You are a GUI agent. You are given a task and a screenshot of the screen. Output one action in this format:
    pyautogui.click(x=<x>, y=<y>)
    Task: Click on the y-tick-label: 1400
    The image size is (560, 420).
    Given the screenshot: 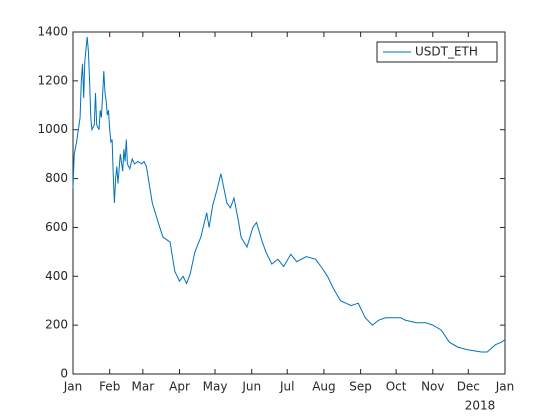 What is the action you would take?
    pyautogui.click(x=52, y=32)
    